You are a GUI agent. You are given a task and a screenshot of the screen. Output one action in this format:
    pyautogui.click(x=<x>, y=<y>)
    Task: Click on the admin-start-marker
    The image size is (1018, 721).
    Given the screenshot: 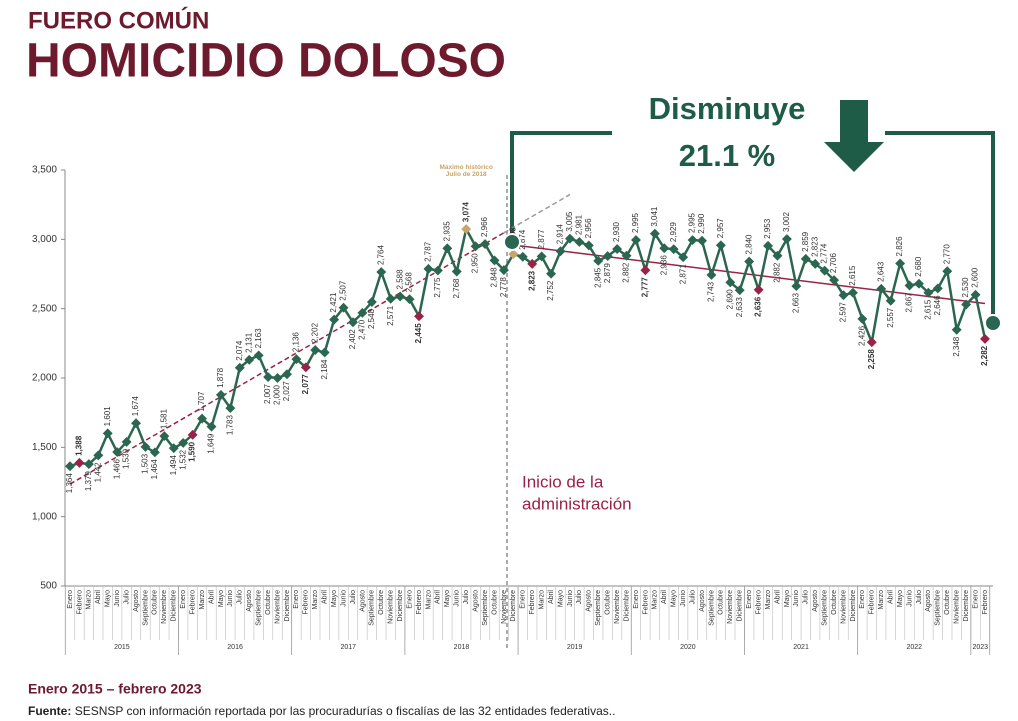 What is the action you would take?
    pyautogui.click(x=512, y=242)
    